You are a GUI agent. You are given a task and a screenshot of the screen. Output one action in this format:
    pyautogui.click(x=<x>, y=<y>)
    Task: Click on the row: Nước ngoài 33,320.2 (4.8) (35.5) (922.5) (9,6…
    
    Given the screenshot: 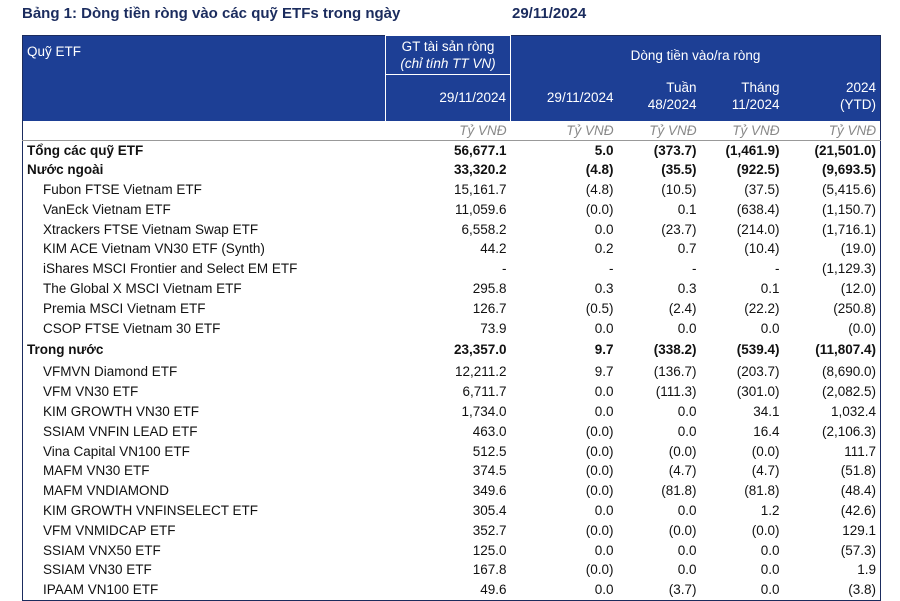 What is the action you would take?
    pyautogui.click(x=452, y=170)
    